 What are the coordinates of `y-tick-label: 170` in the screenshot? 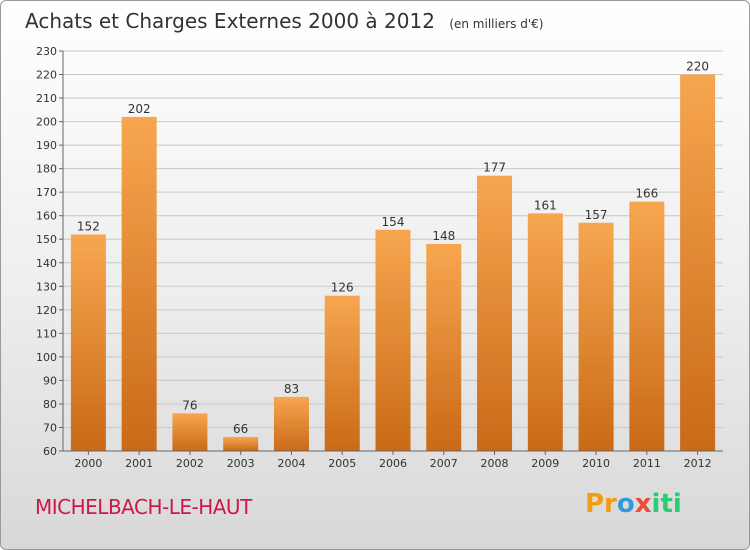 It's located at (46, 192).